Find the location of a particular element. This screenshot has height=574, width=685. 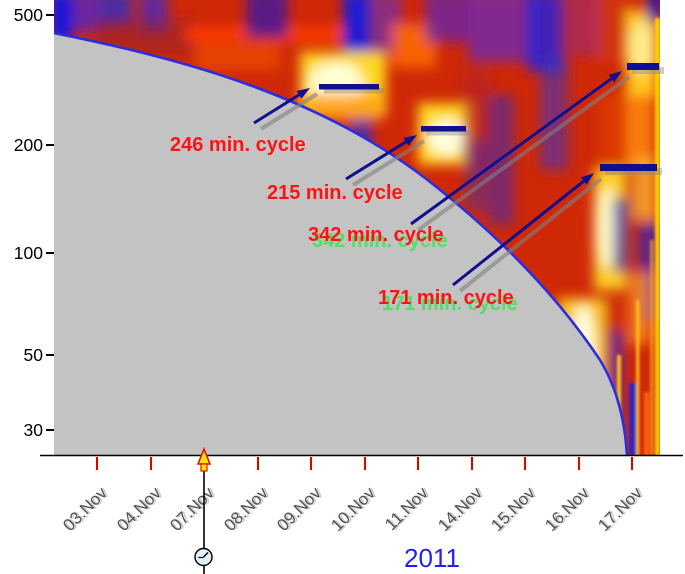

y-tick-label: 50 is located at coordinates (34, 355).